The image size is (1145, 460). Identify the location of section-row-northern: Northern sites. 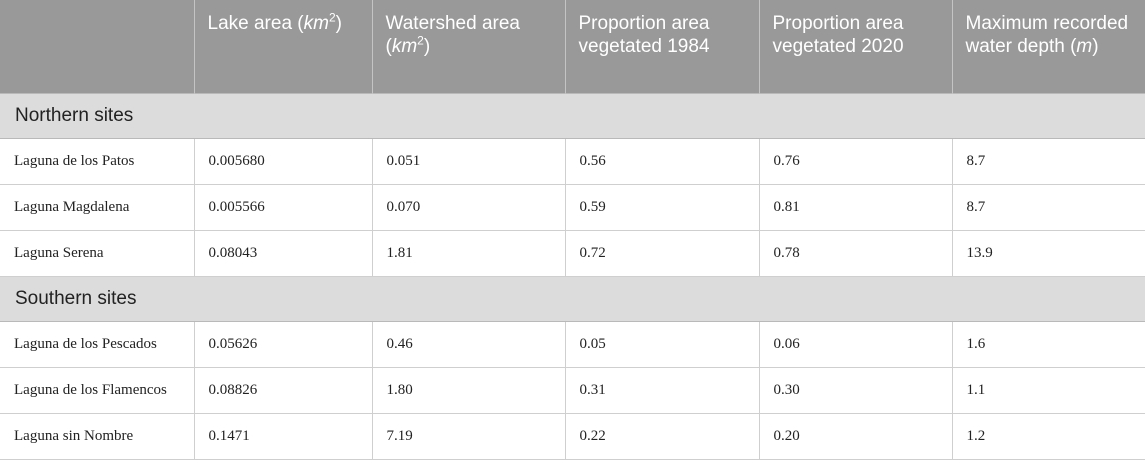
(572, 115).